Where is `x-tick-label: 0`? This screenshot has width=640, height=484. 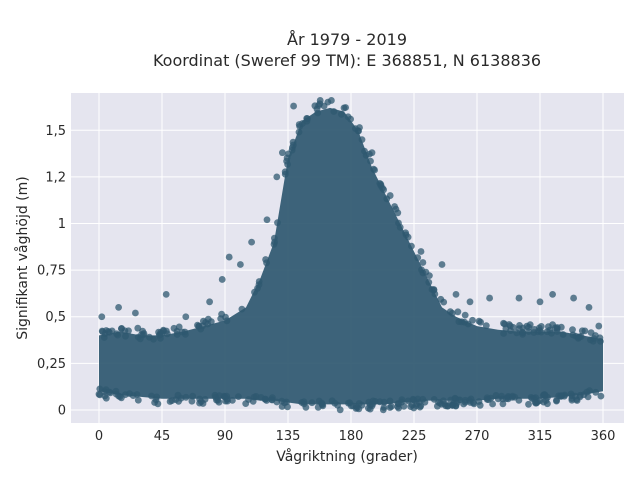
x-tick-label: 0 is located at coordinates (99, 436).